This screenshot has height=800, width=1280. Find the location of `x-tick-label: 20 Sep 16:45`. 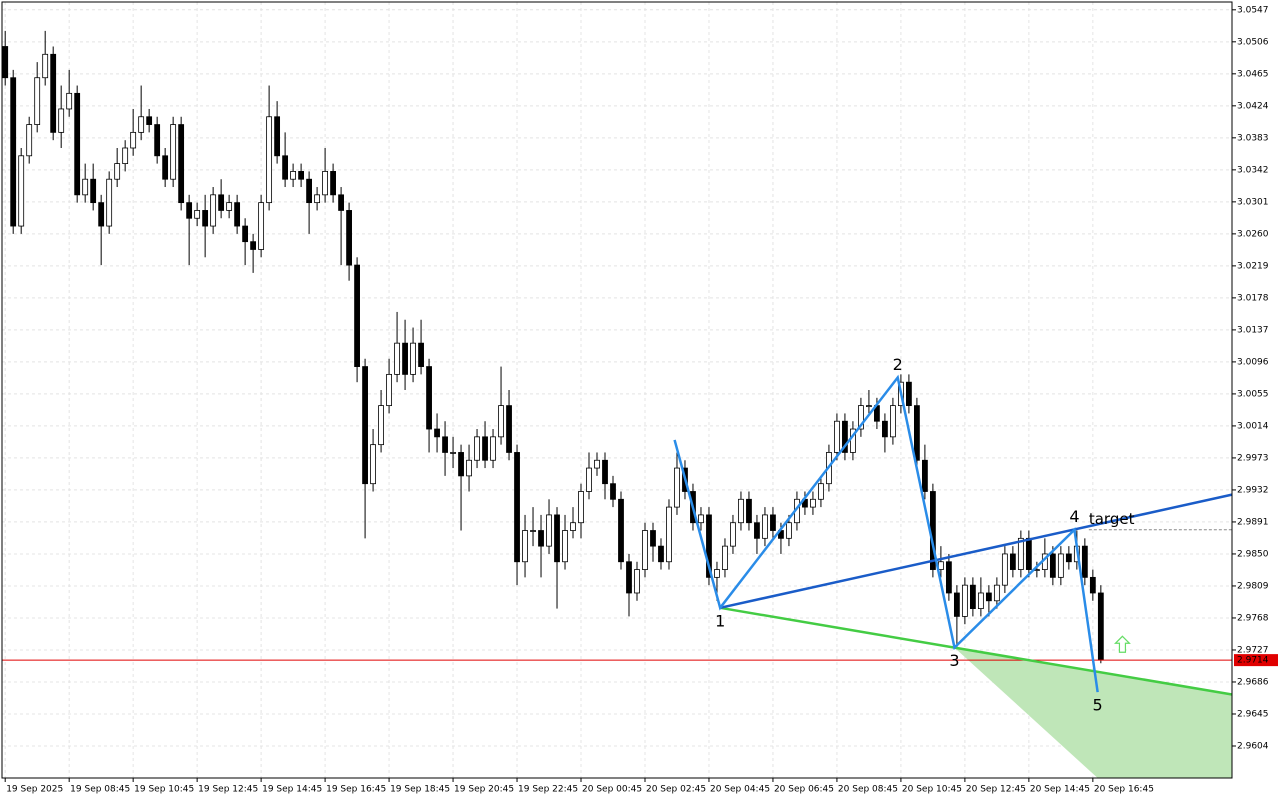

x-tick-label: 20 Sep 16:45 is located at coordinates (1124, 790).